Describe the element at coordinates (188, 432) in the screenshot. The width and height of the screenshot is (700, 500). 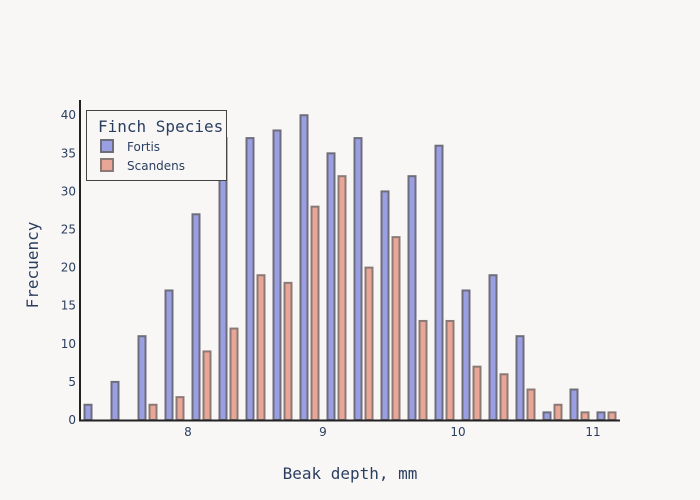
I see `x-tick-label: 8` at that location.